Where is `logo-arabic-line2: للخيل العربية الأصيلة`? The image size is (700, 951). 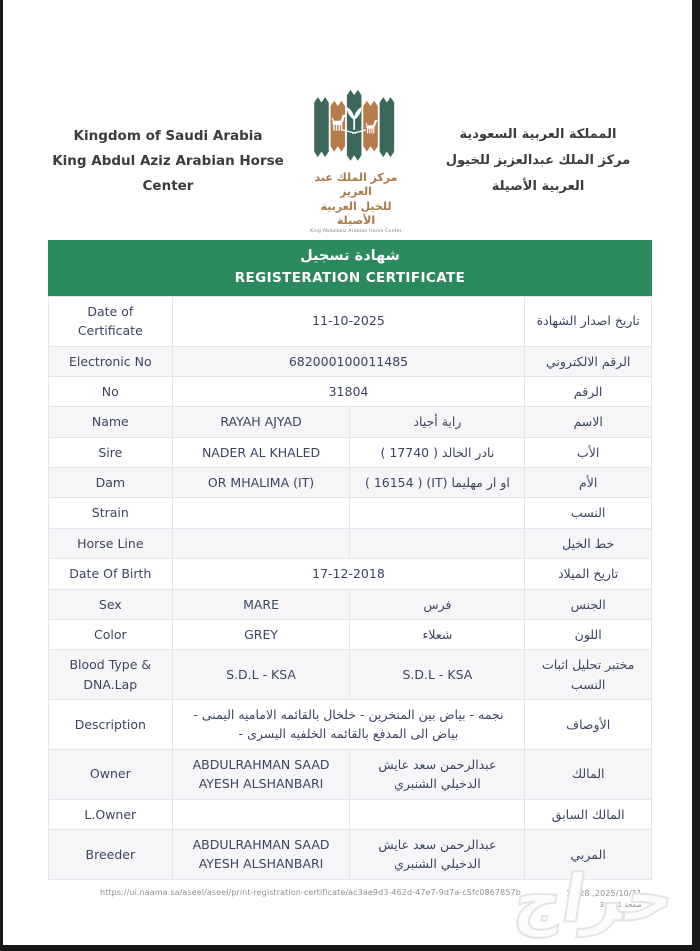 logo-arabic-line2: للخيل العربية الأصيلة is located at coordinates (356, 213).